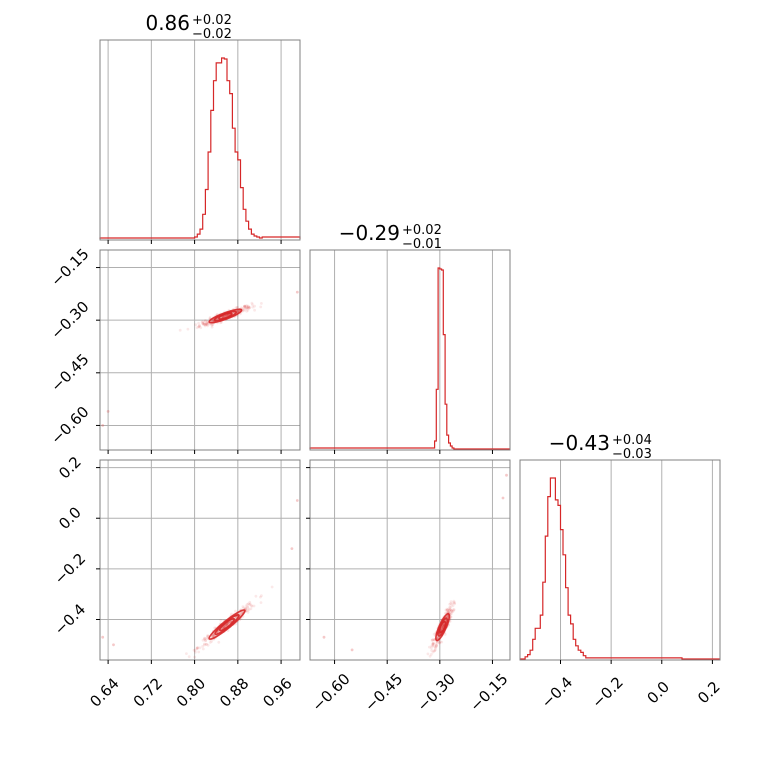  Describe the element at coordinates (69, 320) in the screenshot. I see `y-tick-label: −0.30` at that location.